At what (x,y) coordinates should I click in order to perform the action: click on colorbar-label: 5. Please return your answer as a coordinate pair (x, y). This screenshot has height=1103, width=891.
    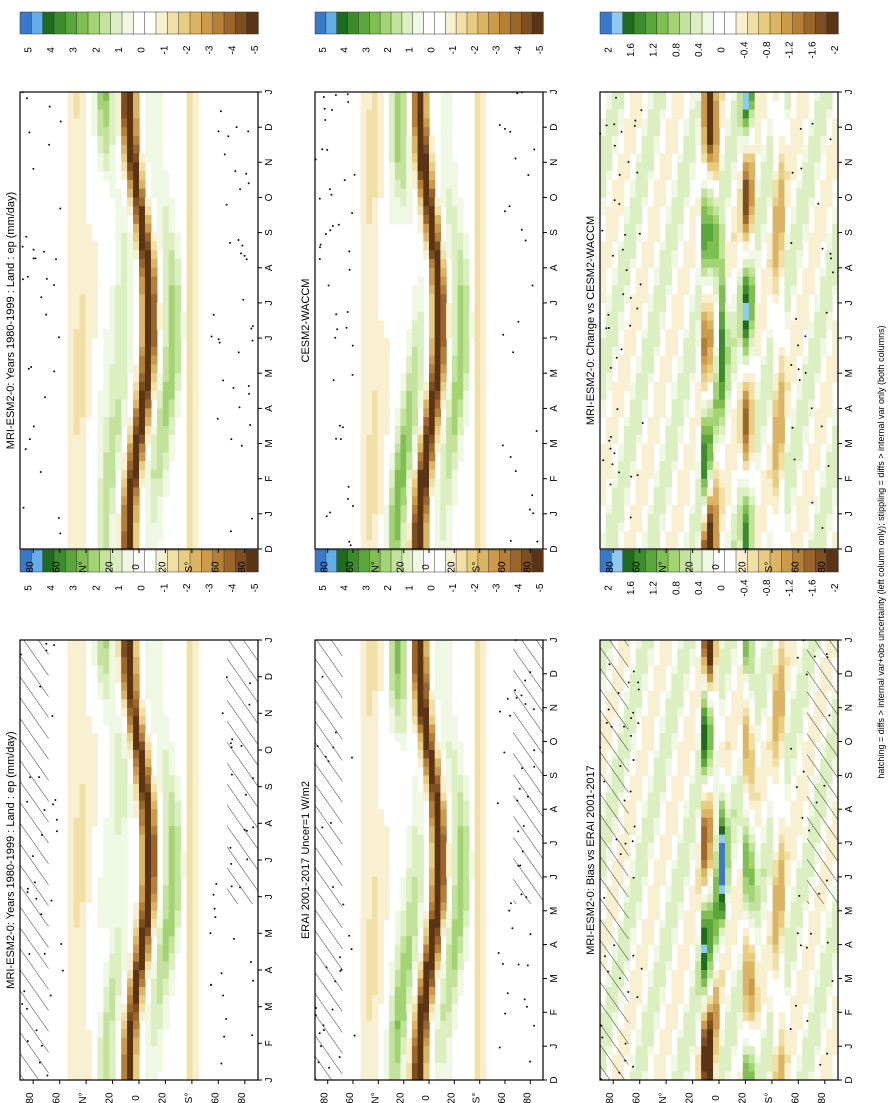
    Looking at the image, I should click on (323, 588).